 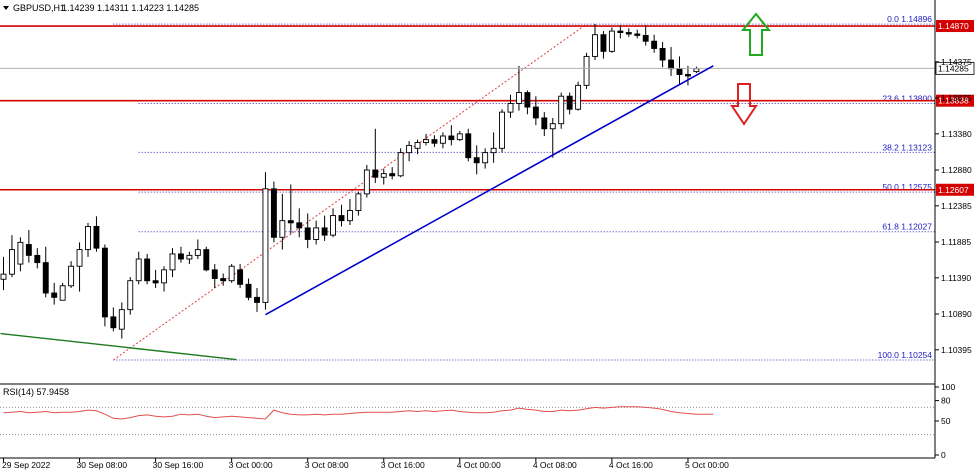 What do you see at coordinates (946, 401) in the screenshot?
I see `rsi-tick-label: 80` at bounding box center [946, 401].